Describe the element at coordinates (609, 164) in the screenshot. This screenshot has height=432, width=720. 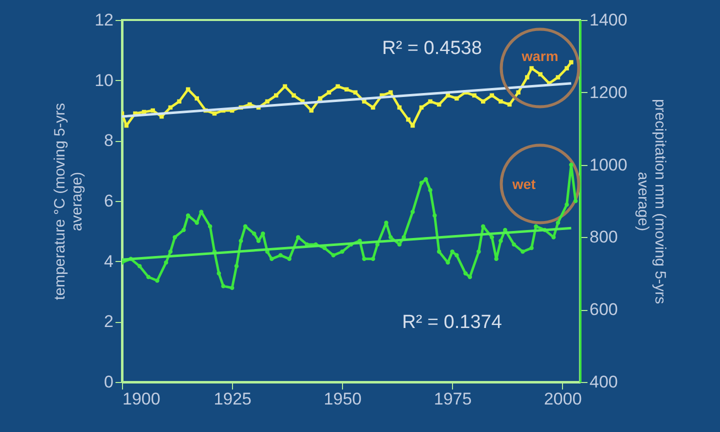
I see `y2-tick-label: 1000` at that location.